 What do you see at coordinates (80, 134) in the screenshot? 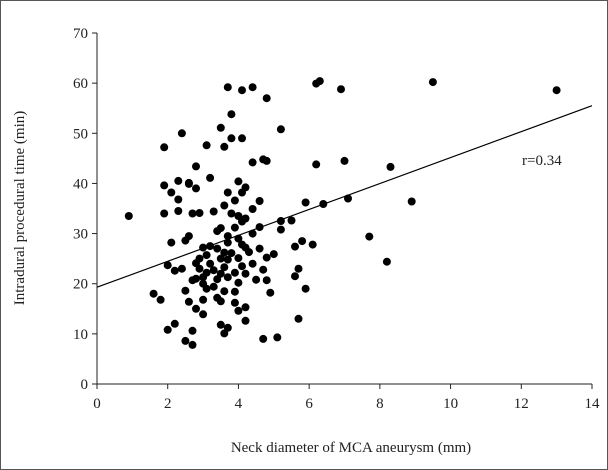
I see `y-tick-label: 50` at bounding box center [80, 134].